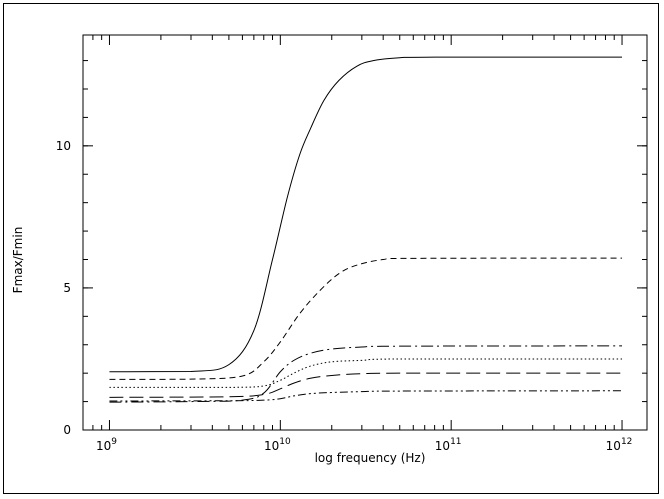  What do you see at coordinates (277, 445) in the screenshot?
I see `x-tick-label: 1010` at bounding box center [277, 445].